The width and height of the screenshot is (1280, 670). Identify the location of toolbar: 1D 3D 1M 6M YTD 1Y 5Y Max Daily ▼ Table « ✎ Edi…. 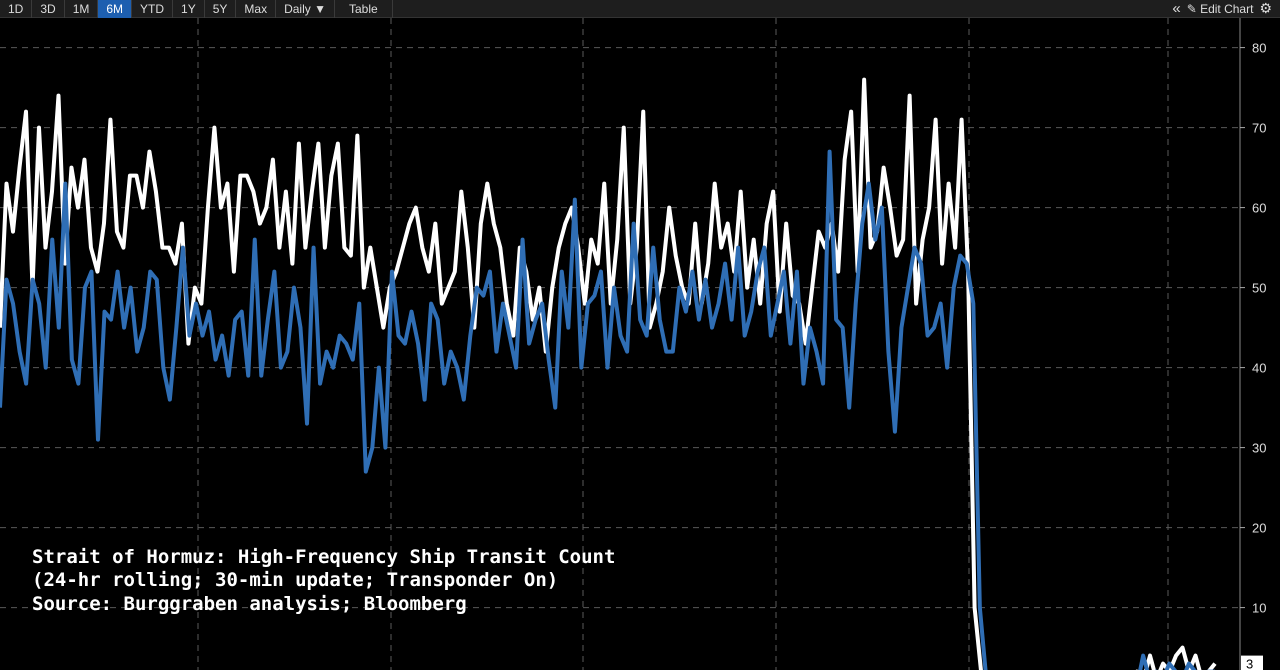
(640, 9).